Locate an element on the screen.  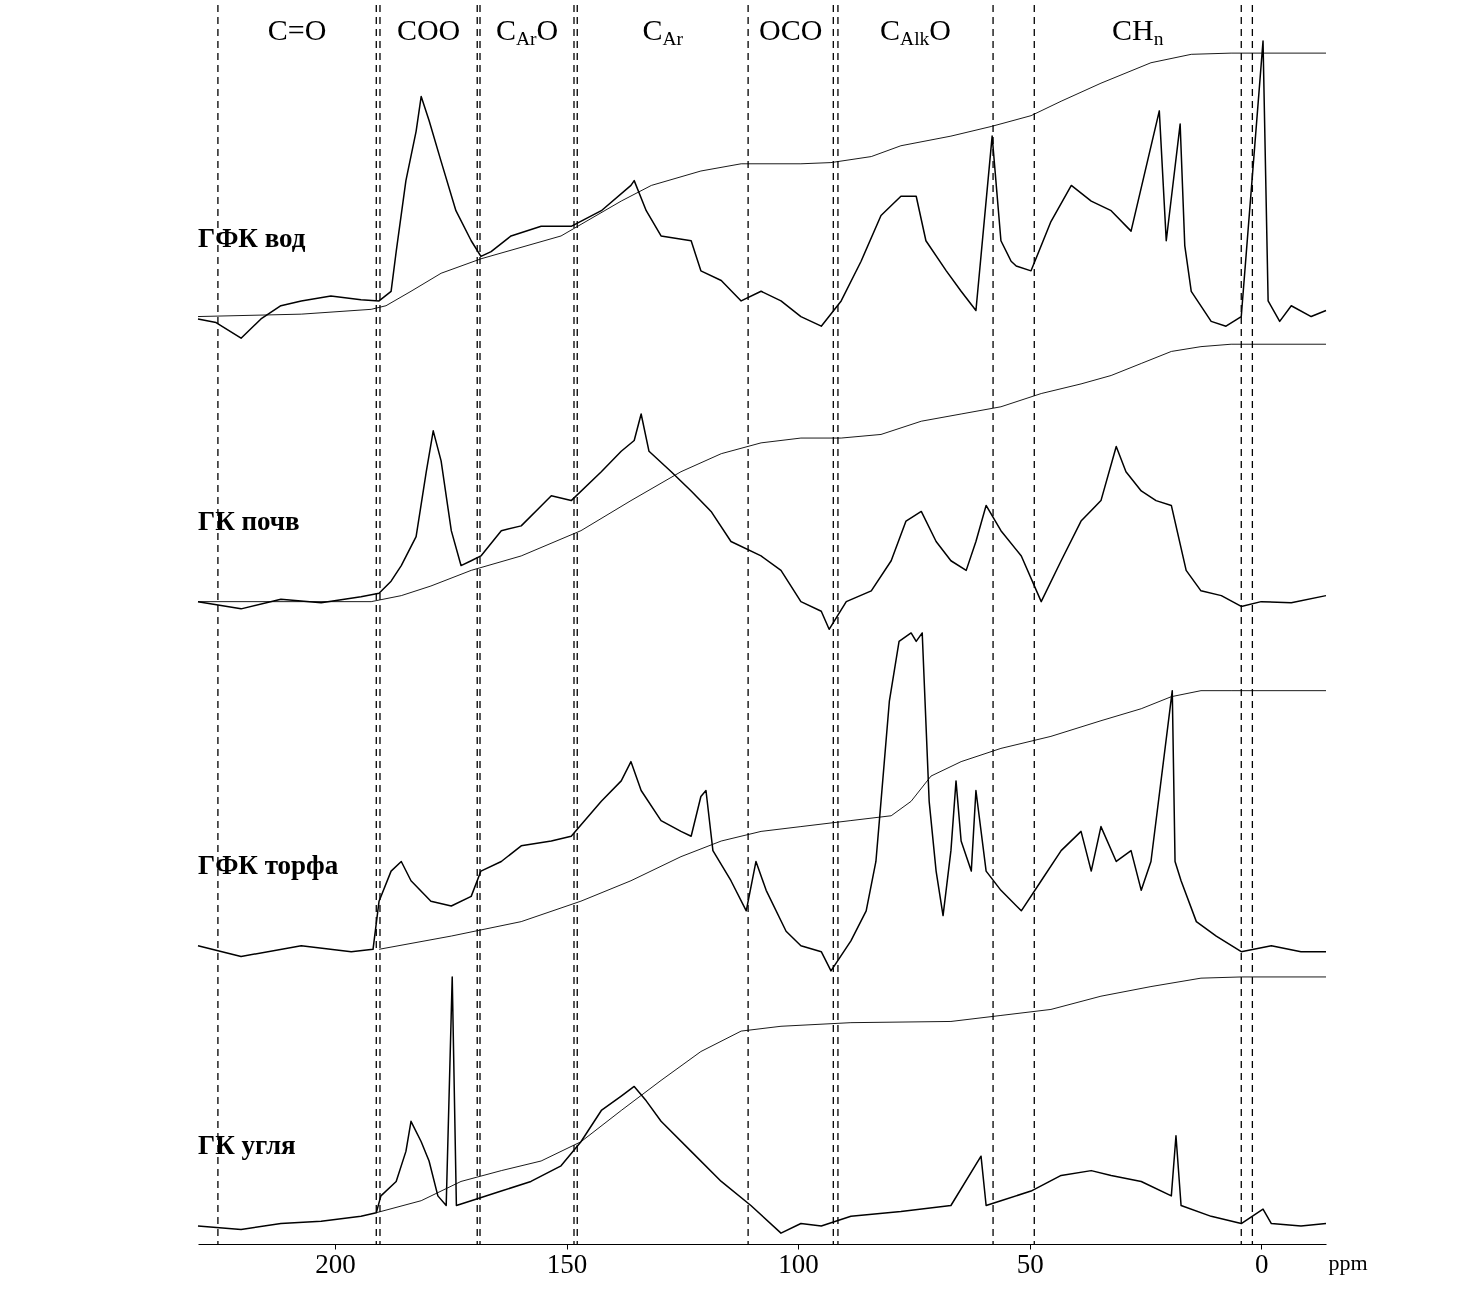
series-label: ГФК вод is located at coordinates (252, 237).